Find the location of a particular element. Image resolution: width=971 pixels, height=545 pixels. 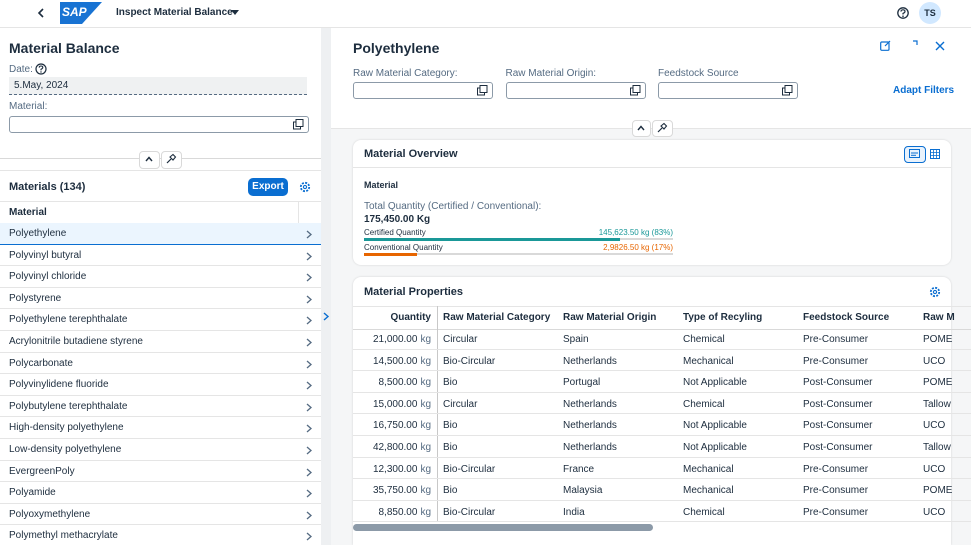

logo-shape is located at coordinates (81, 13).